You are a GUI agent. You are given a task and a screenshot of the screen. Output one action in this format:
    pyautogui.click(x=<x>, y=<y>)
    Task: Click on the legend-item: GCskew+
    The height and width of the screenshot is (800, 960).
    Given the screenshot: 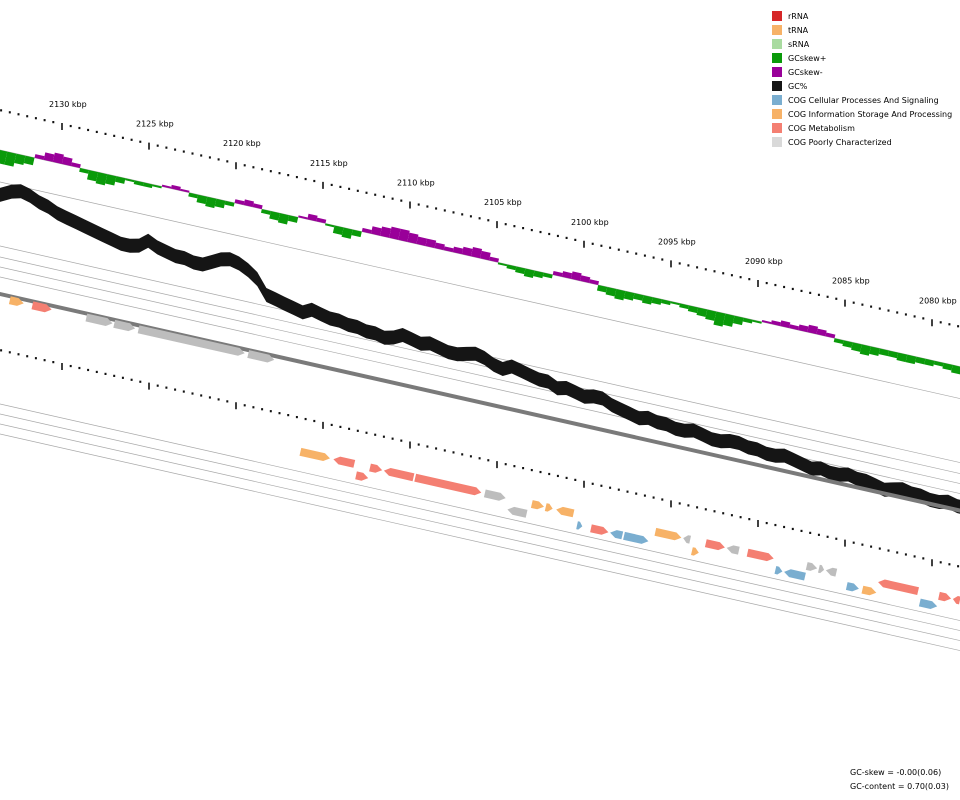 What is the action you would take?
    pyautogui.click(x=862, y=58)
    